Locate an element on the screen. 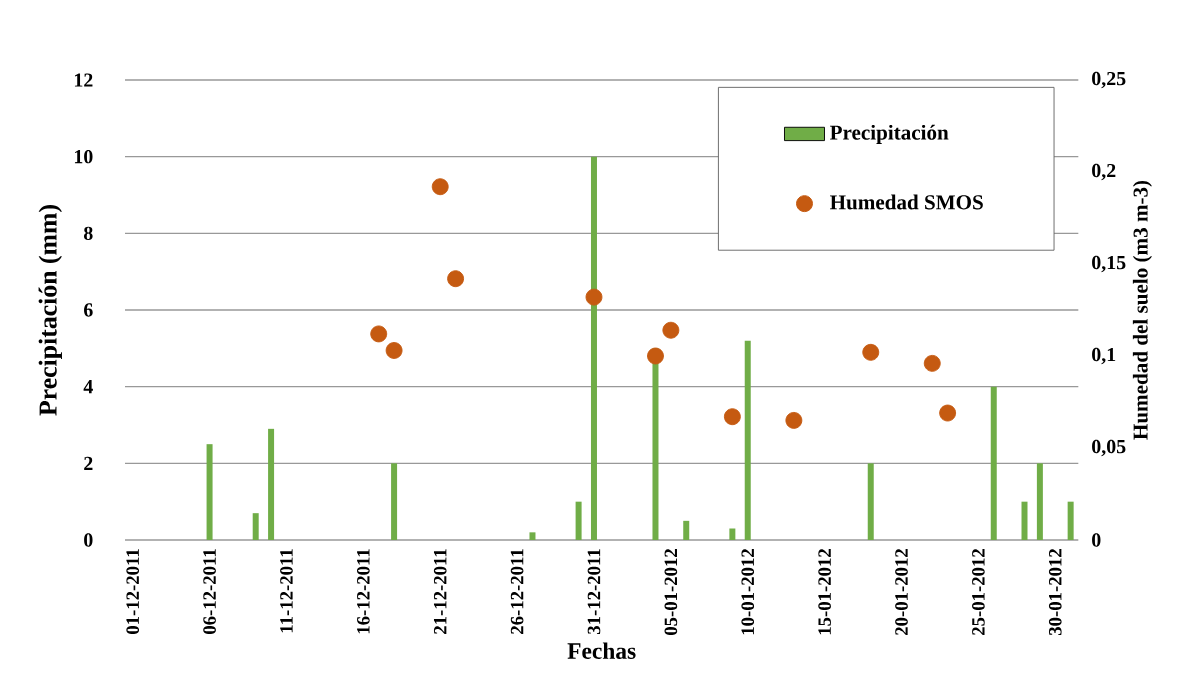 This screenshot has height=683, width=1178. x-tick-label: 31-12-2011 is located at coordinates (594, 592).